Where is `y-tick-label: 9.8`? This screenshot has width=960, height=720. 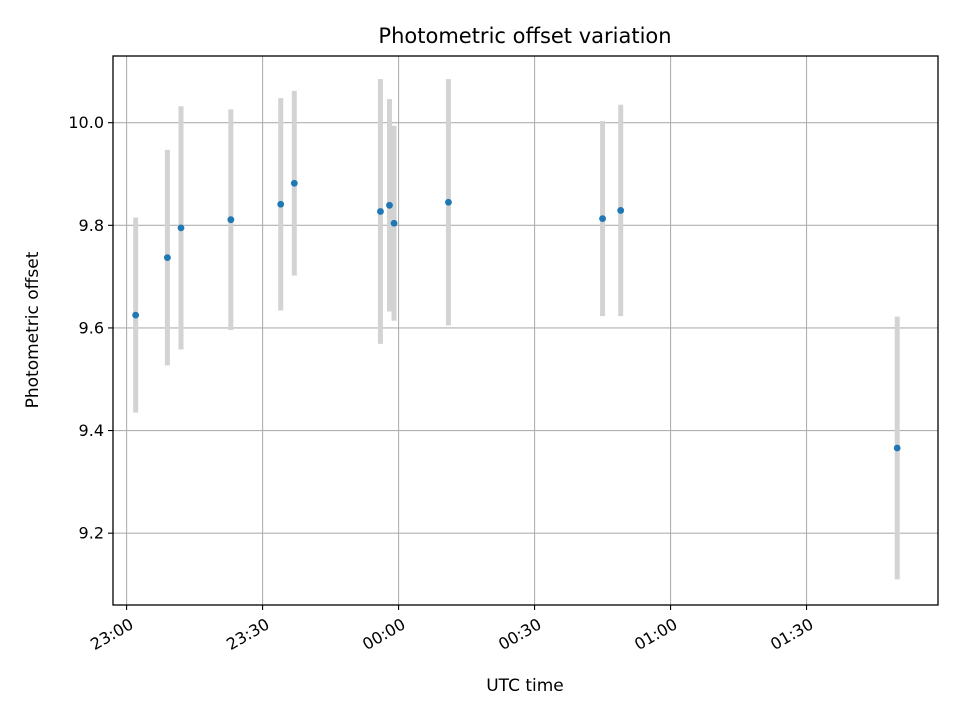 y-tick-label: 9.8 is located at coordinates (91, 225).